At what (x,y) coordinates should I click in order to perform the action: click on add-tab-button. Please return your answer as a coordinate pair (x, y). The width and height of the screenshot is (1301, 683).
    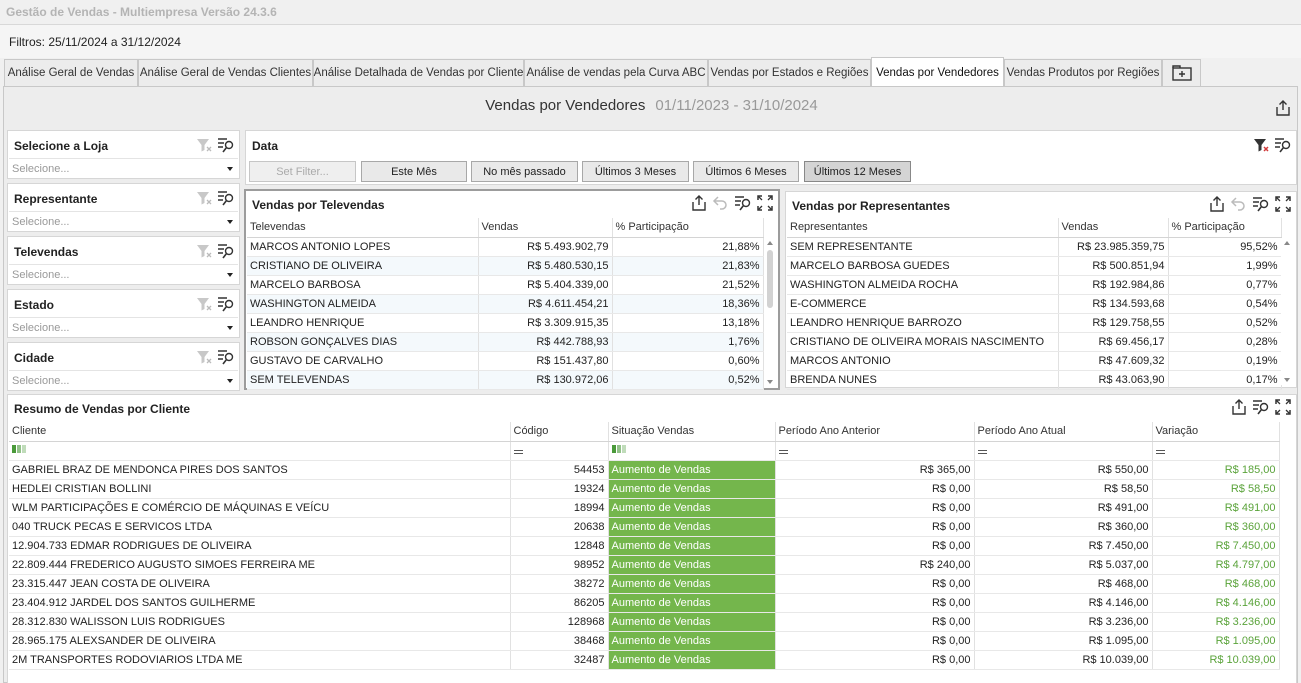
    Looking at the image, I should click on (1181, 72).